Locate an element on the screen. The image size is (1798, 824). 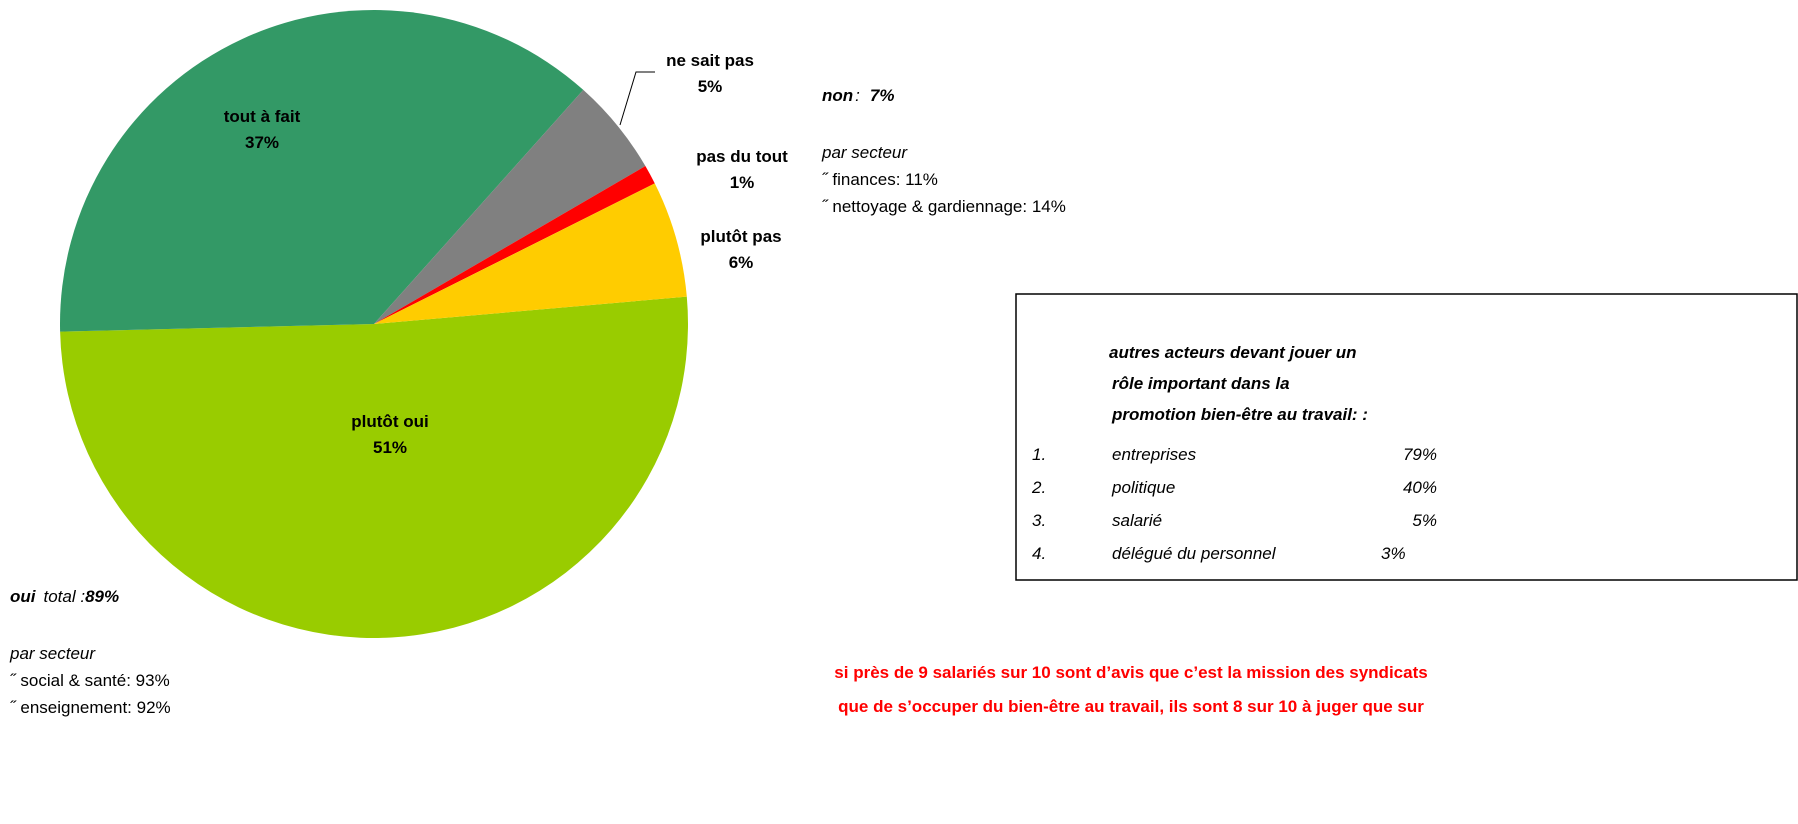
non-item: ˝ finances: 11% is located at coordinates (880, 179).